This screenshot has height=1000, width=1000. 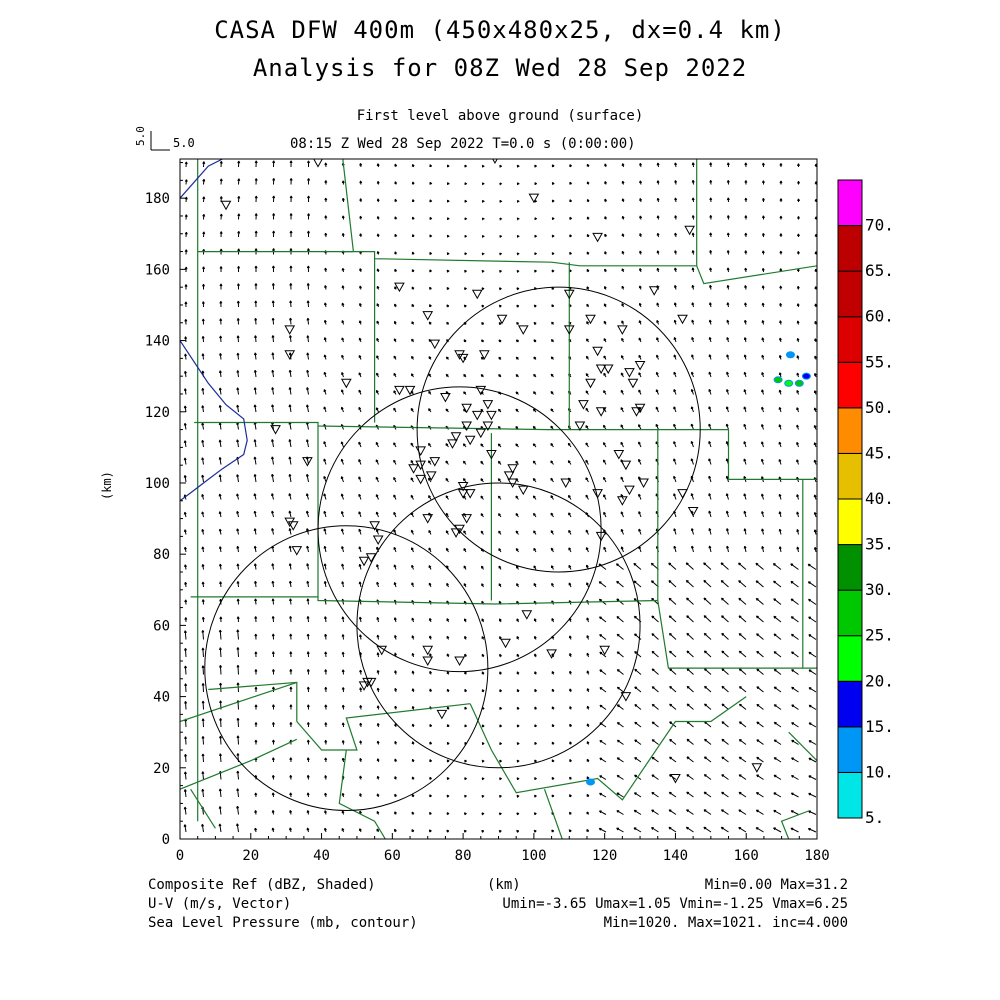 What do you see at coordinates (157, 270) in the screenshot?
I see `y-tick-label: 160` at bounding box center [157, 270].